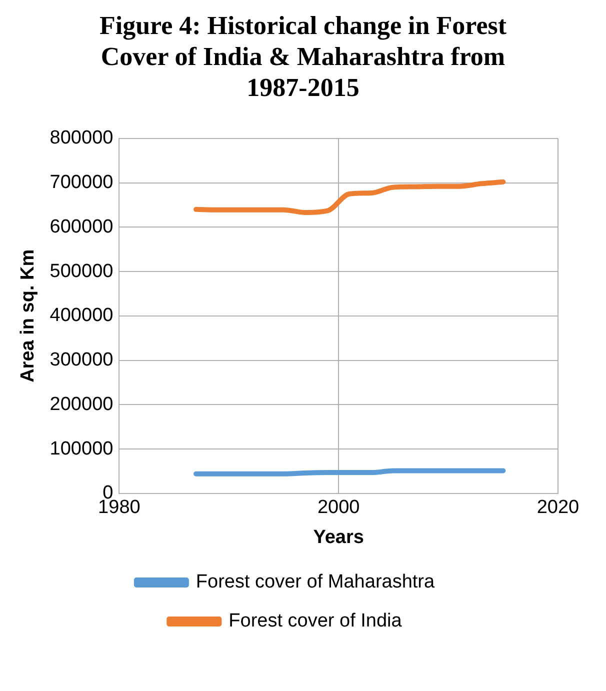  What do you see at coordinates (82, 449) in the screenshot?
I see `y-tick-label: 100000` at bounding box center [82, 449].